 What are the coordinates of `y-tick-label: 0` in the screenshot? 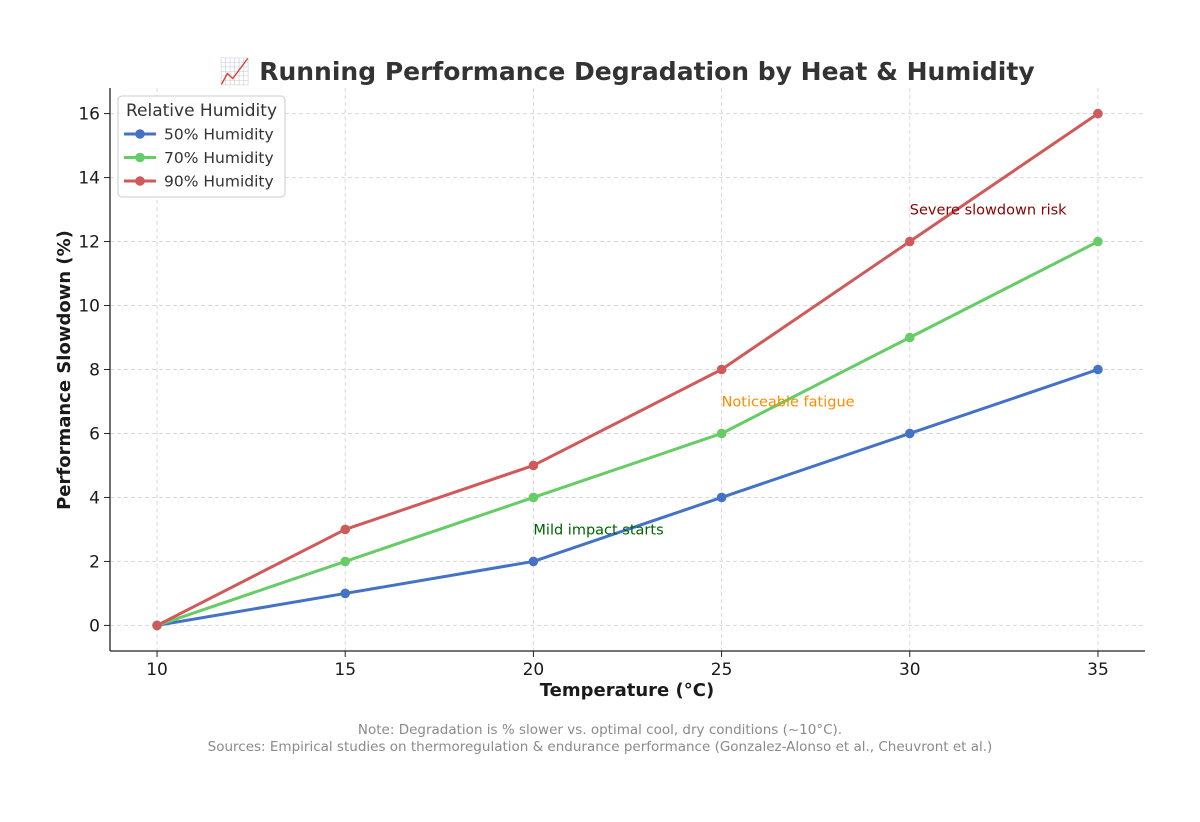 It's located at (94, 626).